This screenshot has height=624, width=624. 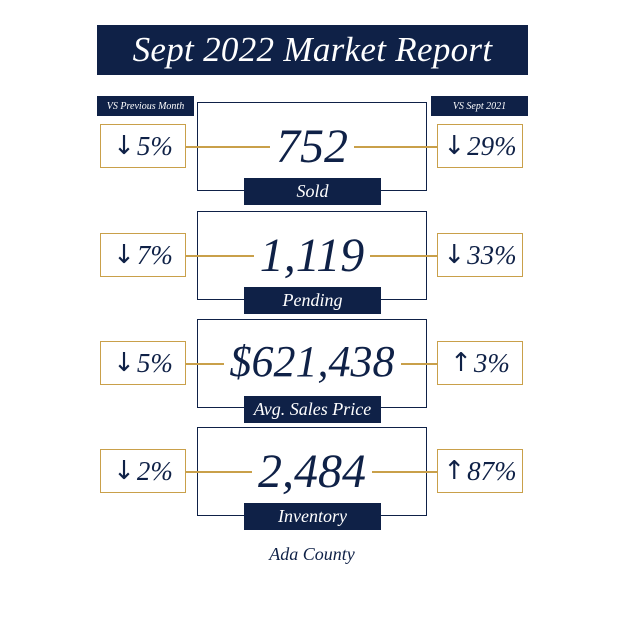 What do you see at coordinates (312, 361) in the screenshot?
I see `metric-value: $621,438` at bounding box center [312, 361].